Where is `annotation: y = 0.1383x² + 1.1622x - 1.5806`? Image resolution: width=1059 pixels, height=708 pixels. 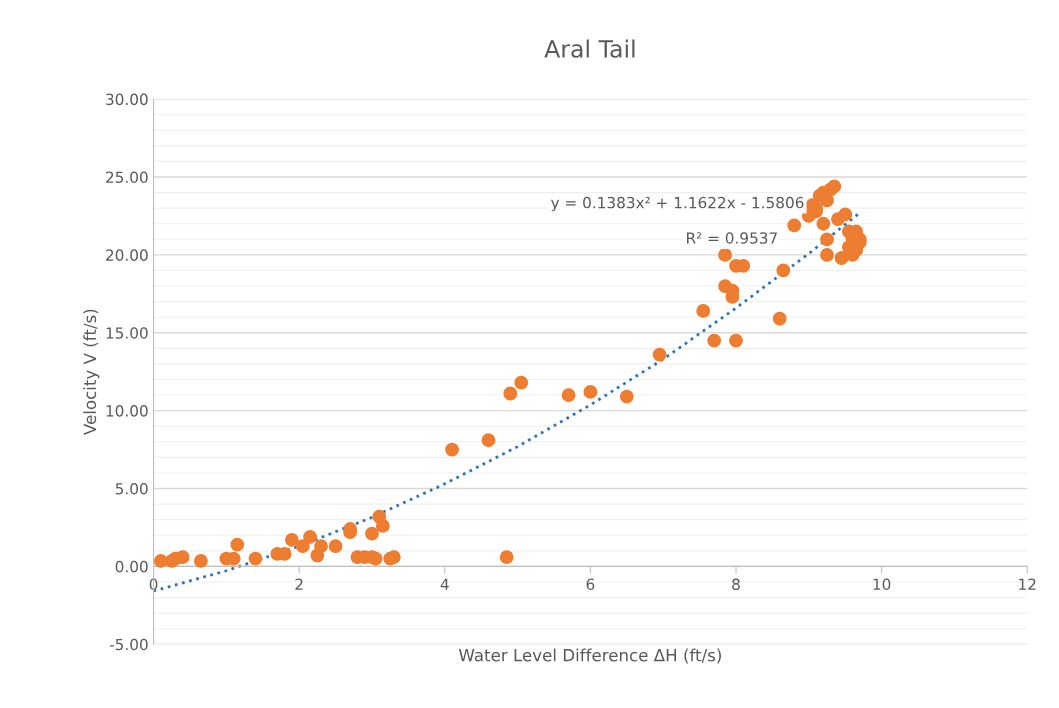 annotation: y = 0.1383x² + 1.1622x - 1.5806 is located at coordinates (677, 204).